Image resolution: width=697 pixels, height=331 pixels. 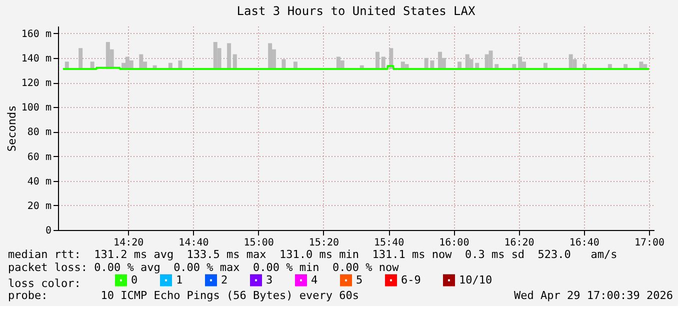 What do you see at coordinates (314, 279) in the screenshot?
I see `legend-label: 4` at bounding box center [314, 279].